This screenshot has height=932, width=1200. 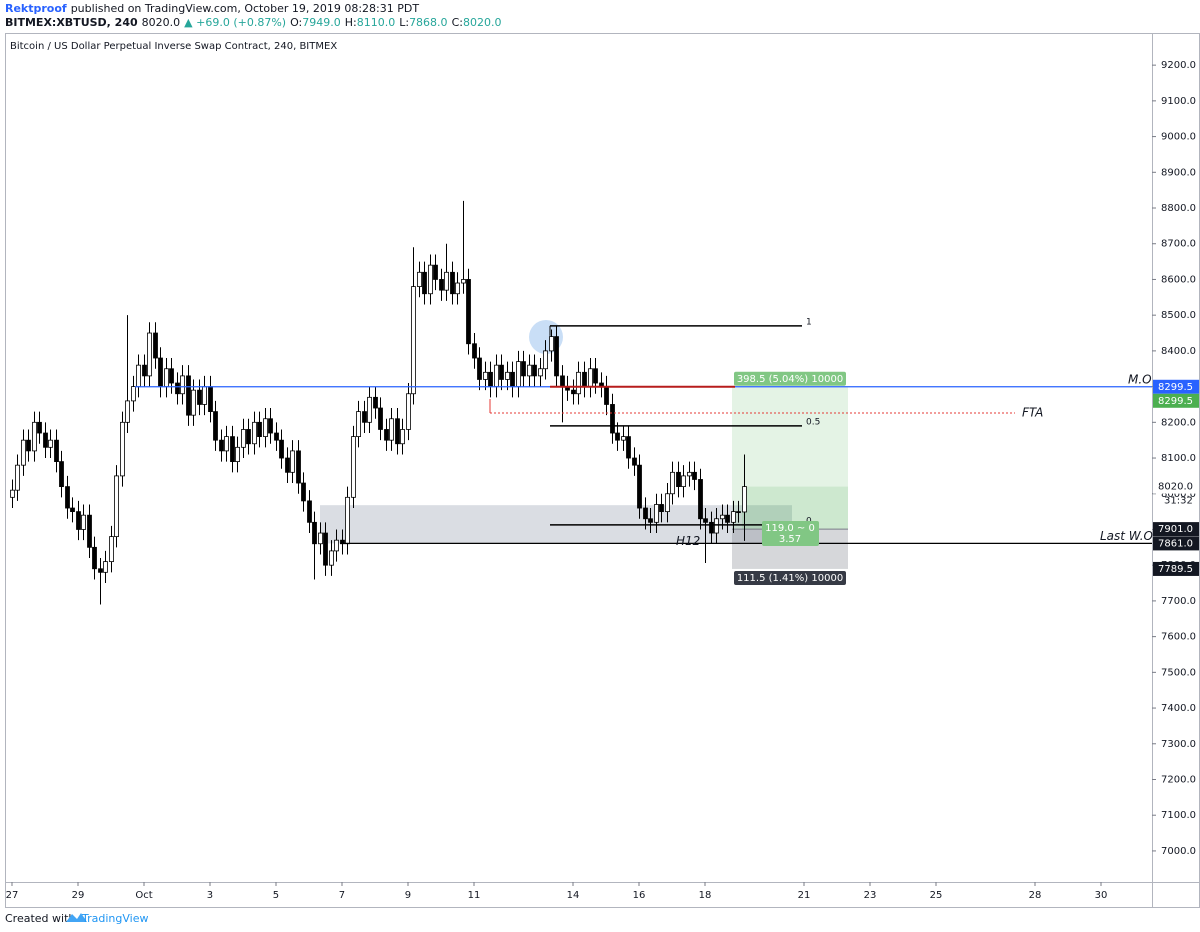 What do you see at coordinates (143, 895) in the screenshot?
I see `x-tick-label: Oct` at bounding box center [143, 895].